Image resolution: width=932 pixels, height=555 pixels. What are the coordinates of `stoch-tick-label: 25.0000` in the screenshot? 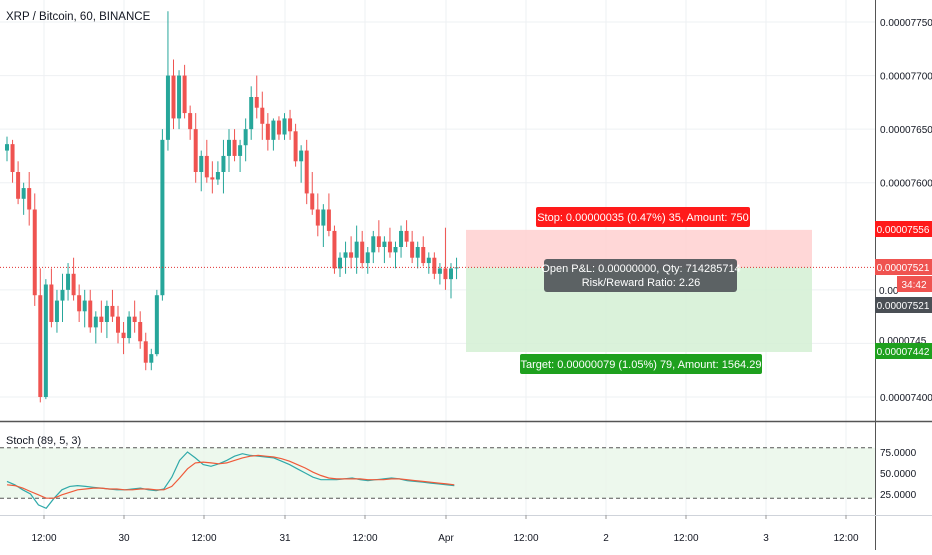 It's located at (898, 495).